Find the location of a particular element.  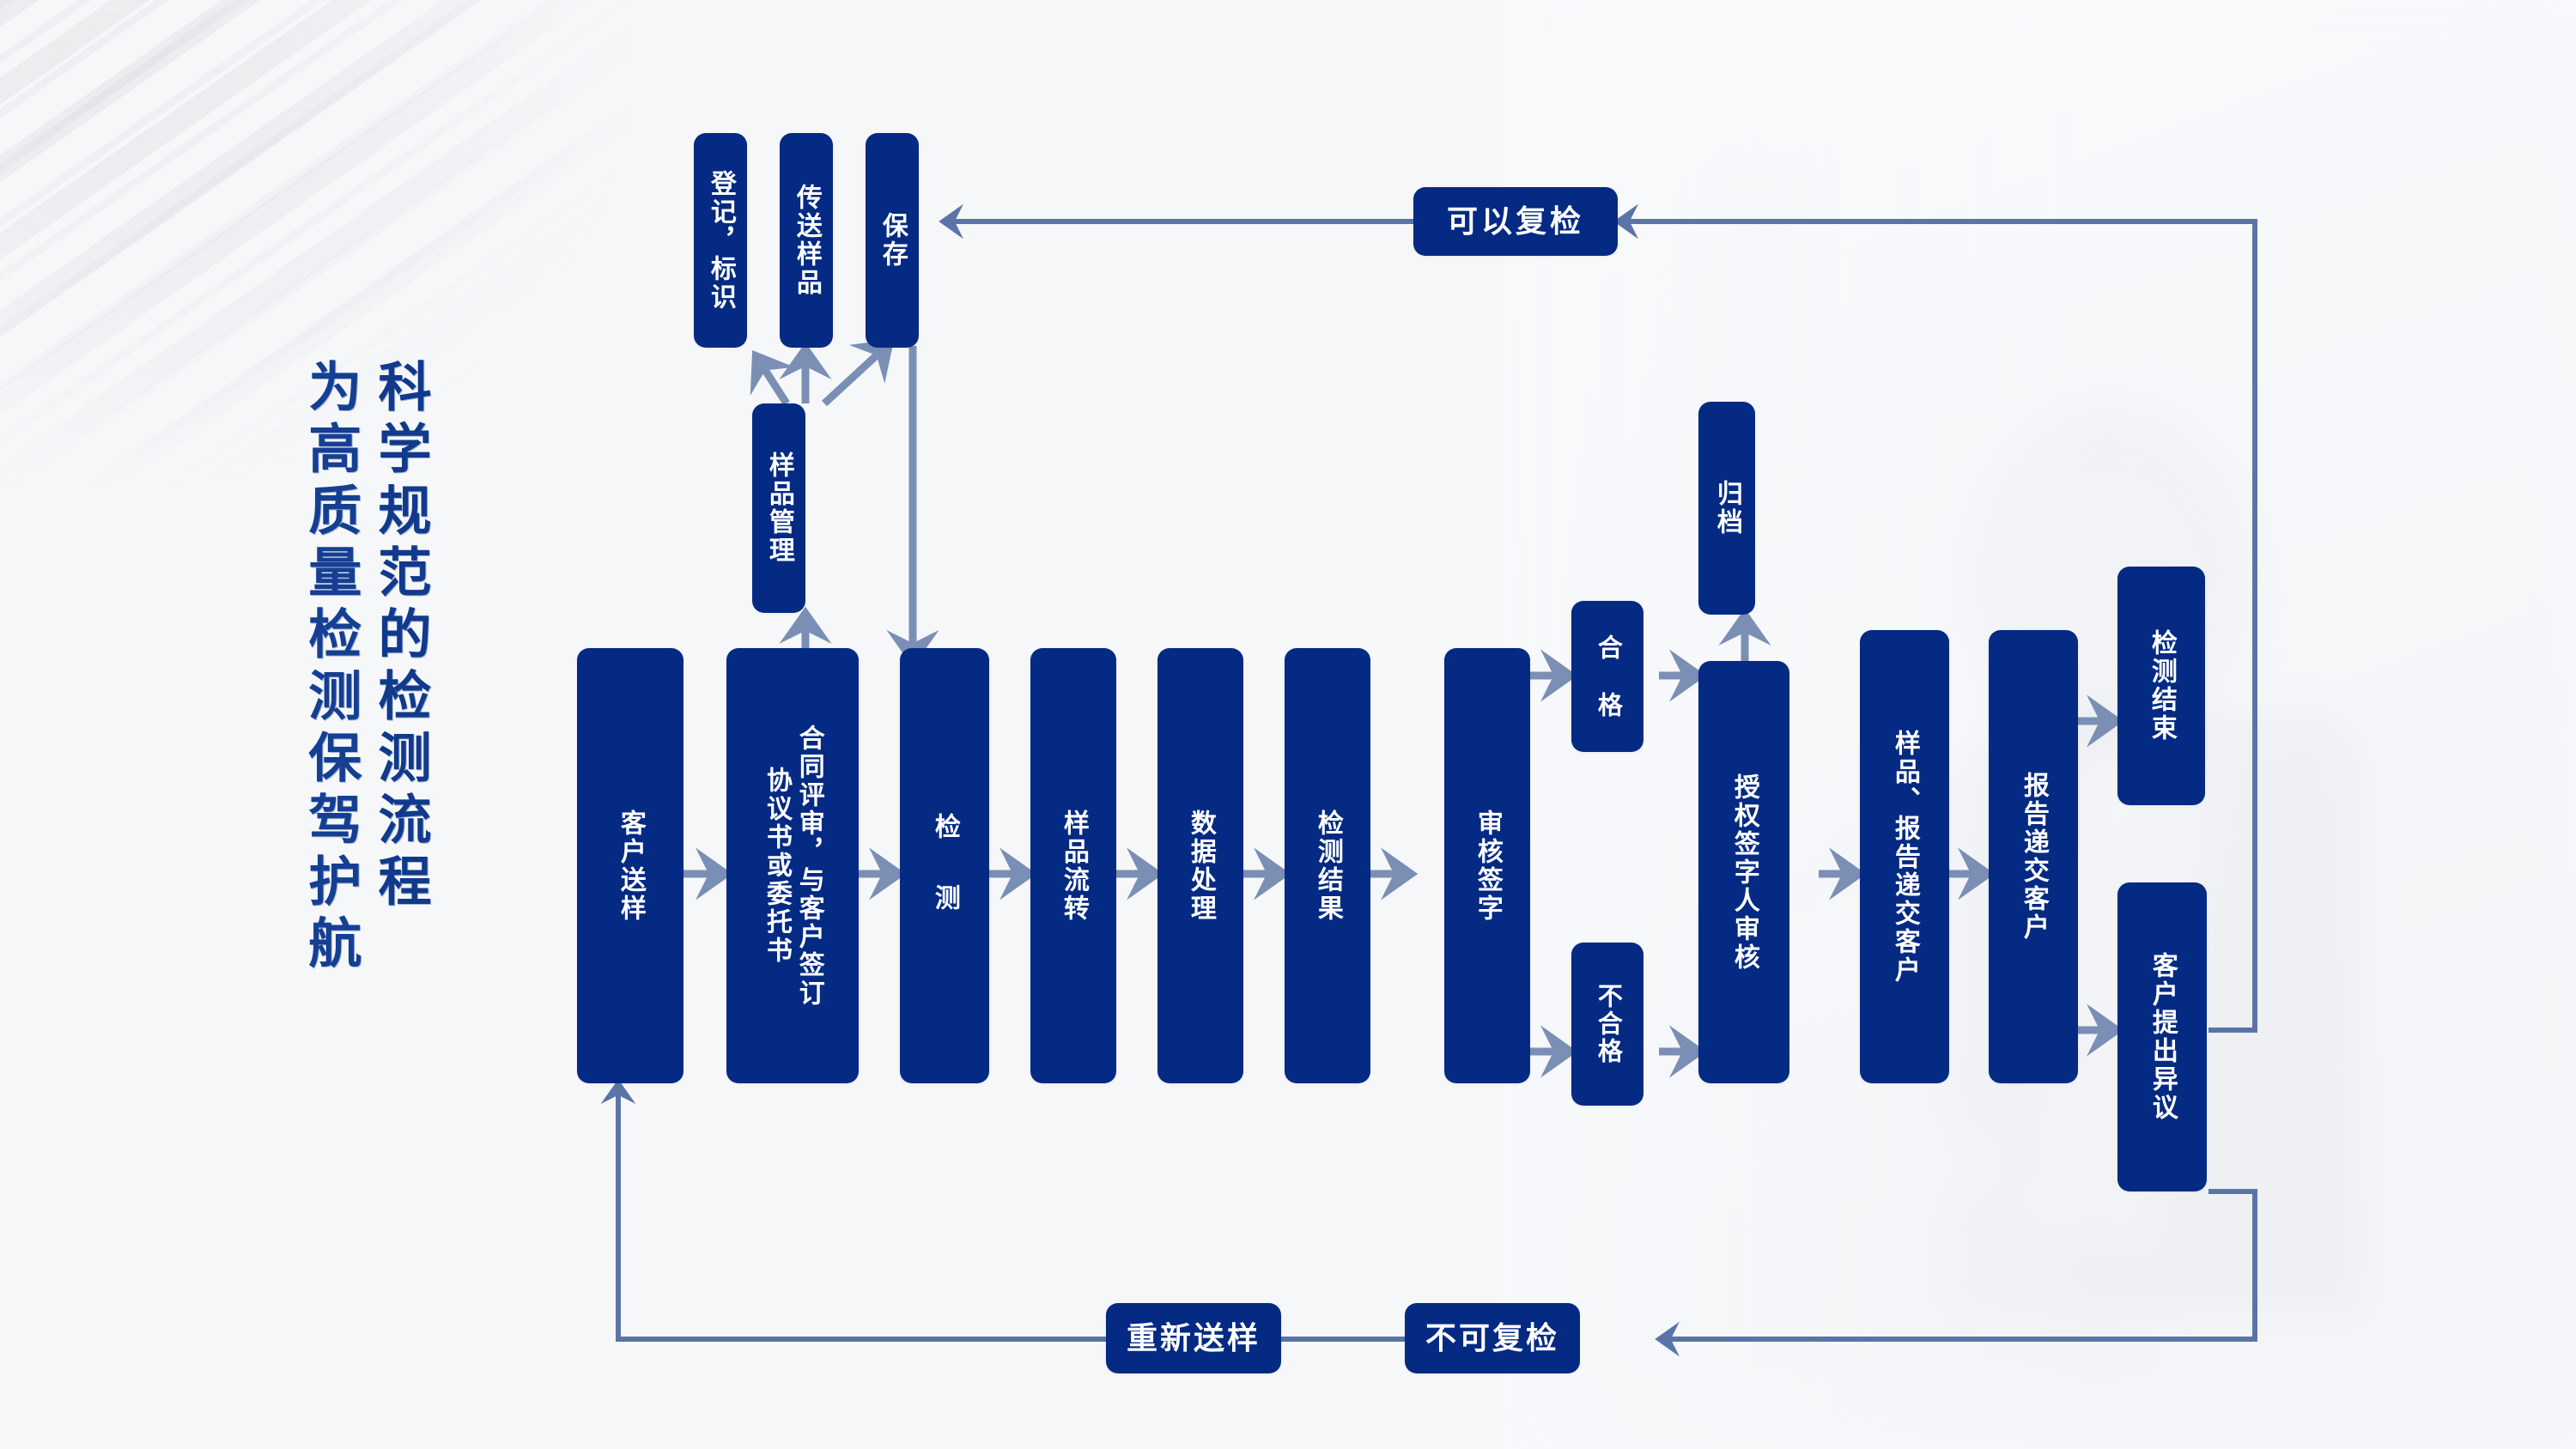

node-authorized-signatory-review-text: 授权签字人审核 is located at coordinates (1744, 872).